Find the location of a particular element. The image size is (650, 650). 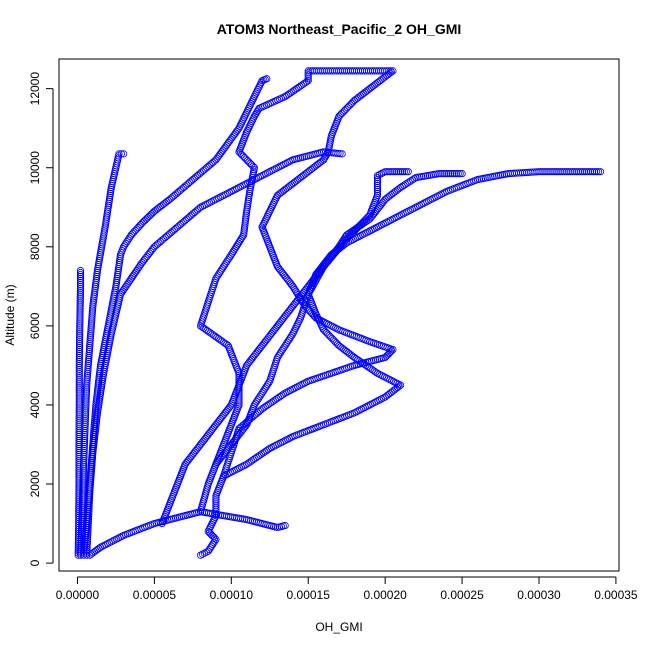

x-tick-label: 0.00005 is located at coordinates (155, 595).